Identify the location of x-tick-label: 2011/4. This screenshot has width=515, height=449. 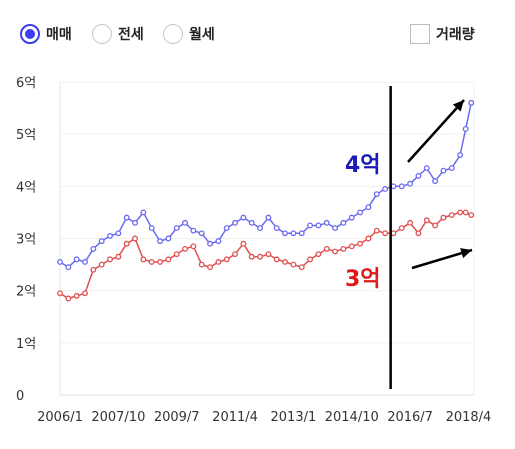
(235, 417).